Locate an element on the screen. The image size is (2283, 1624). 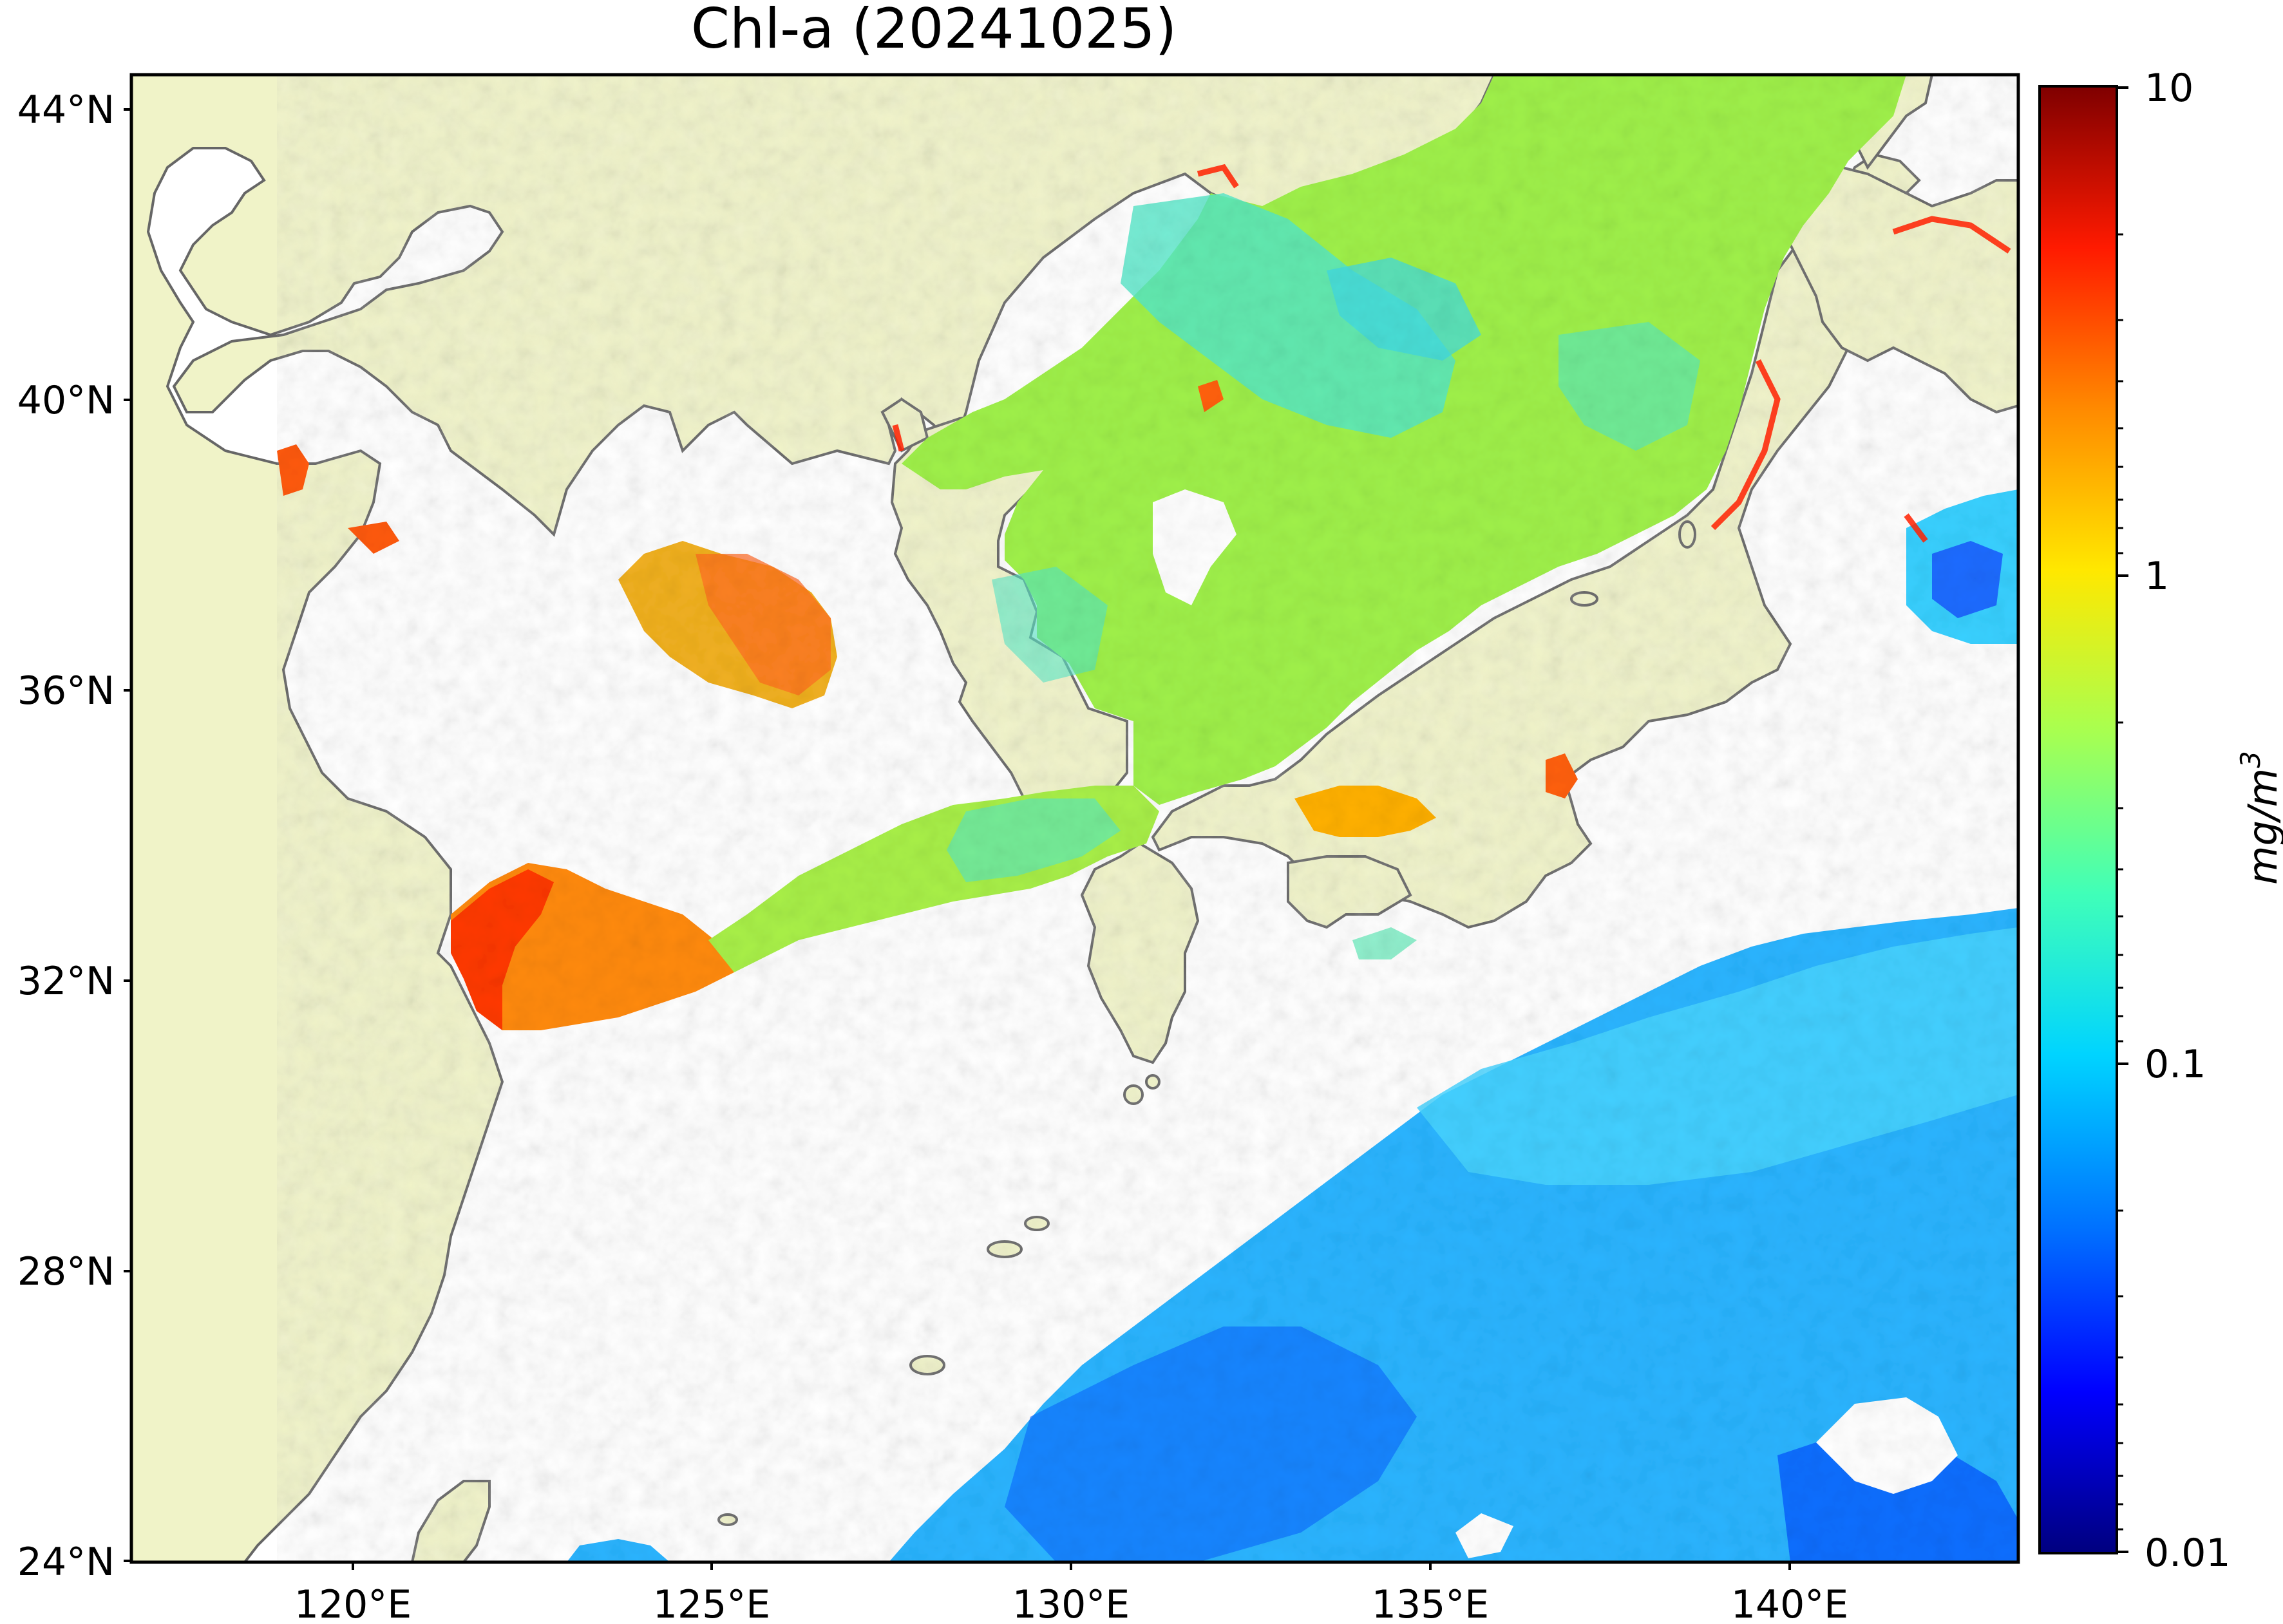
lon-tick-label: 120°E is located at coordinates (353, 1603).